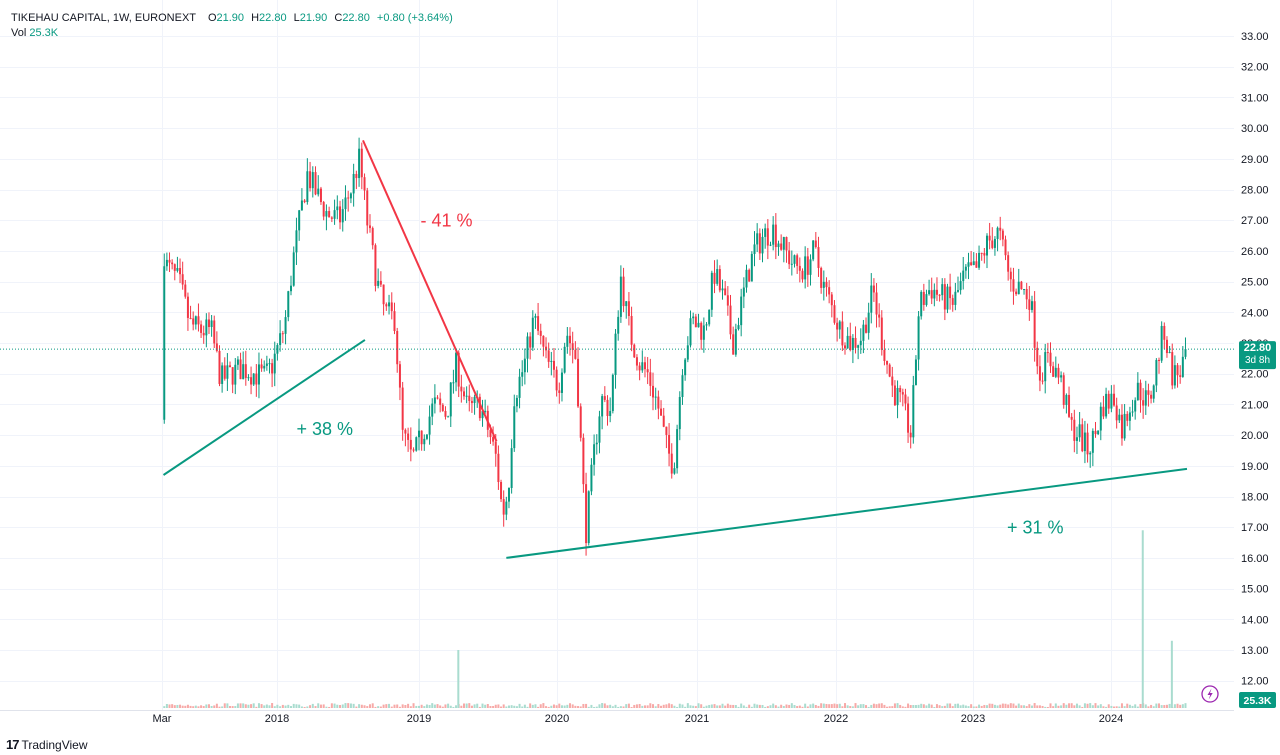 The height and width of the screenshot is (755, 1280). What do you see at coordinates (1255, 682) in the screenshot?
I see `price-axis-label: 12.00` at bounding box center [1255, 682].